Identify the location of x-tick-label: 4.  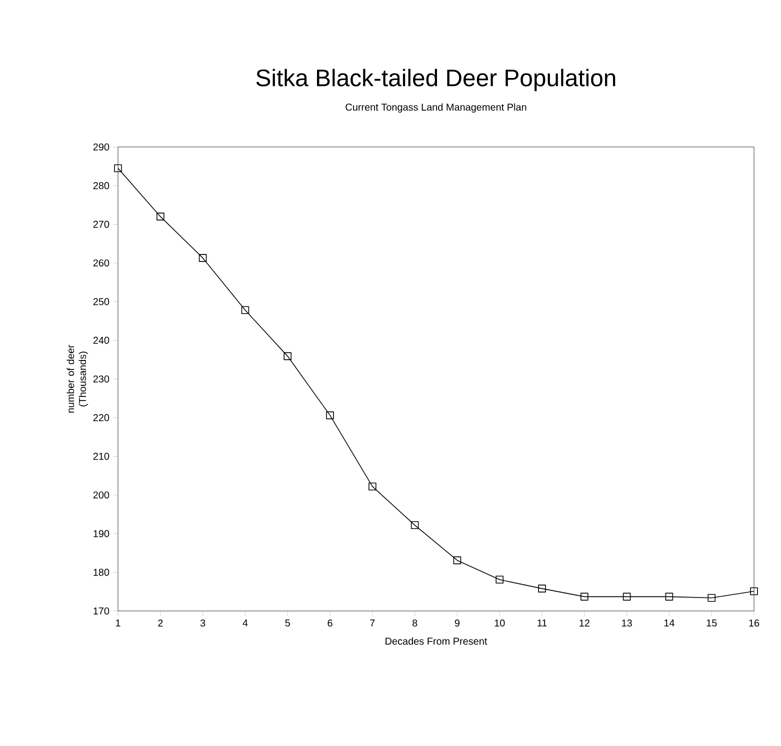
(245, 623).